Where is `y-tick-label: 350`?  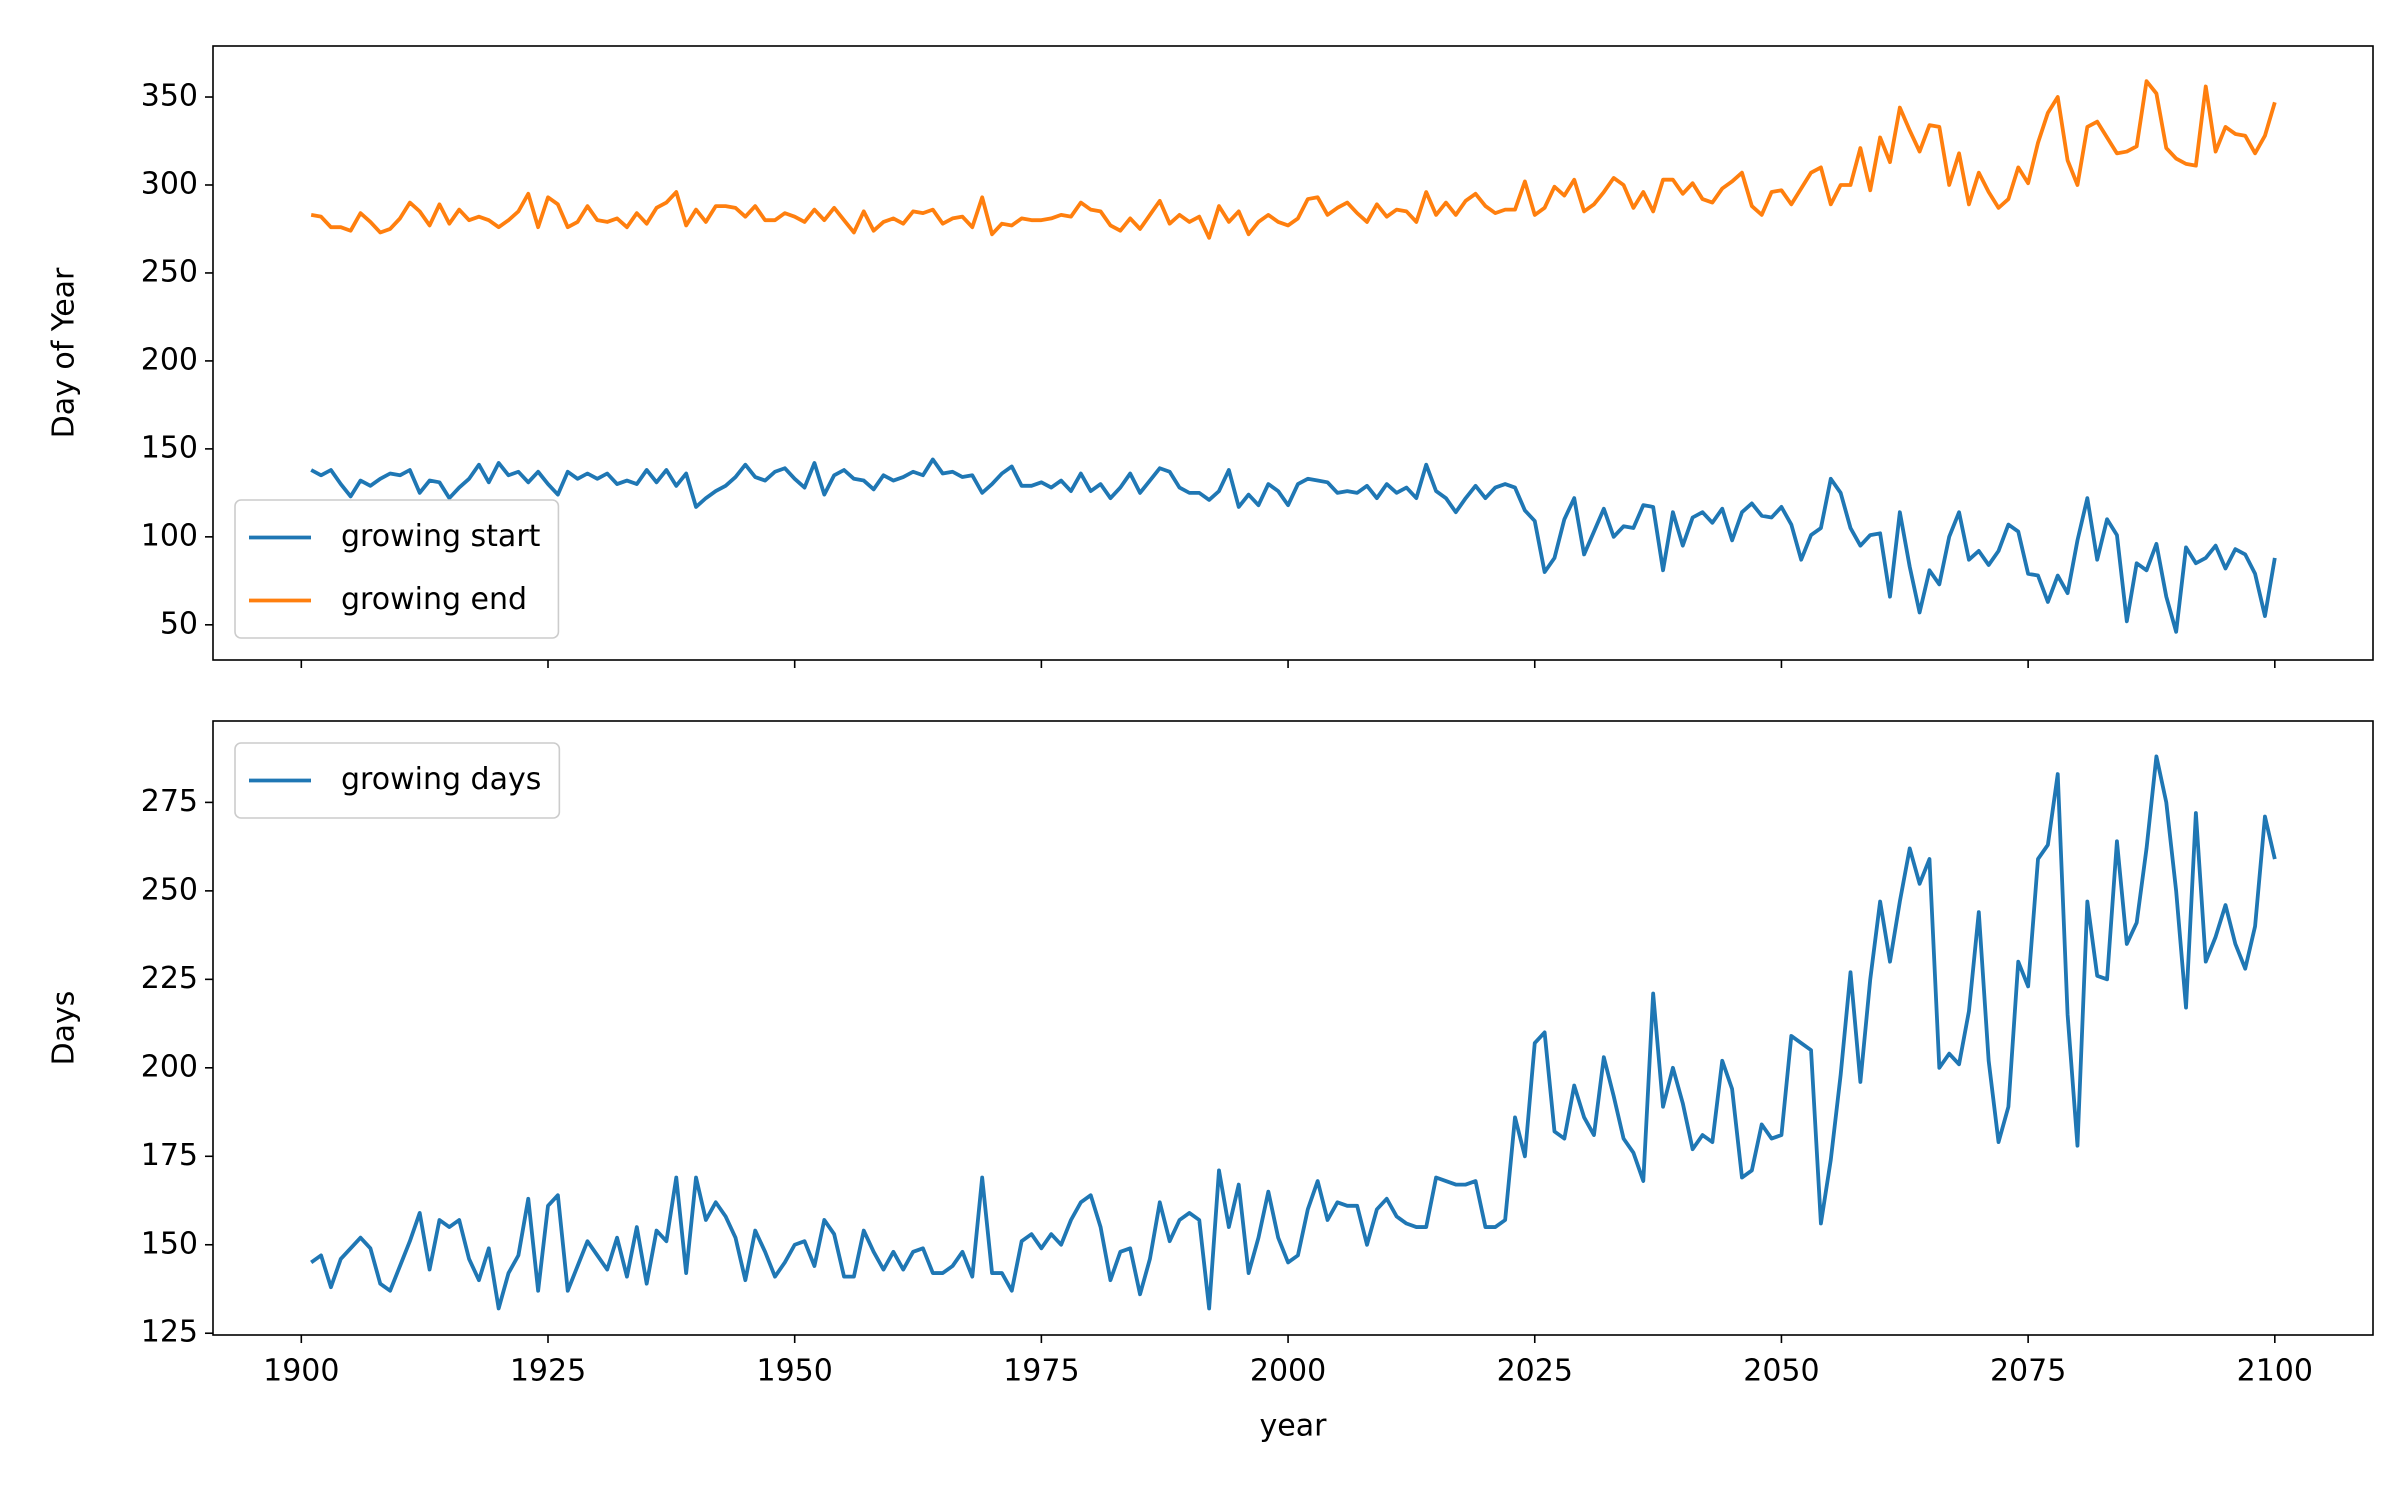
y-tick-label: 350 is located at coordinates (169, 96).